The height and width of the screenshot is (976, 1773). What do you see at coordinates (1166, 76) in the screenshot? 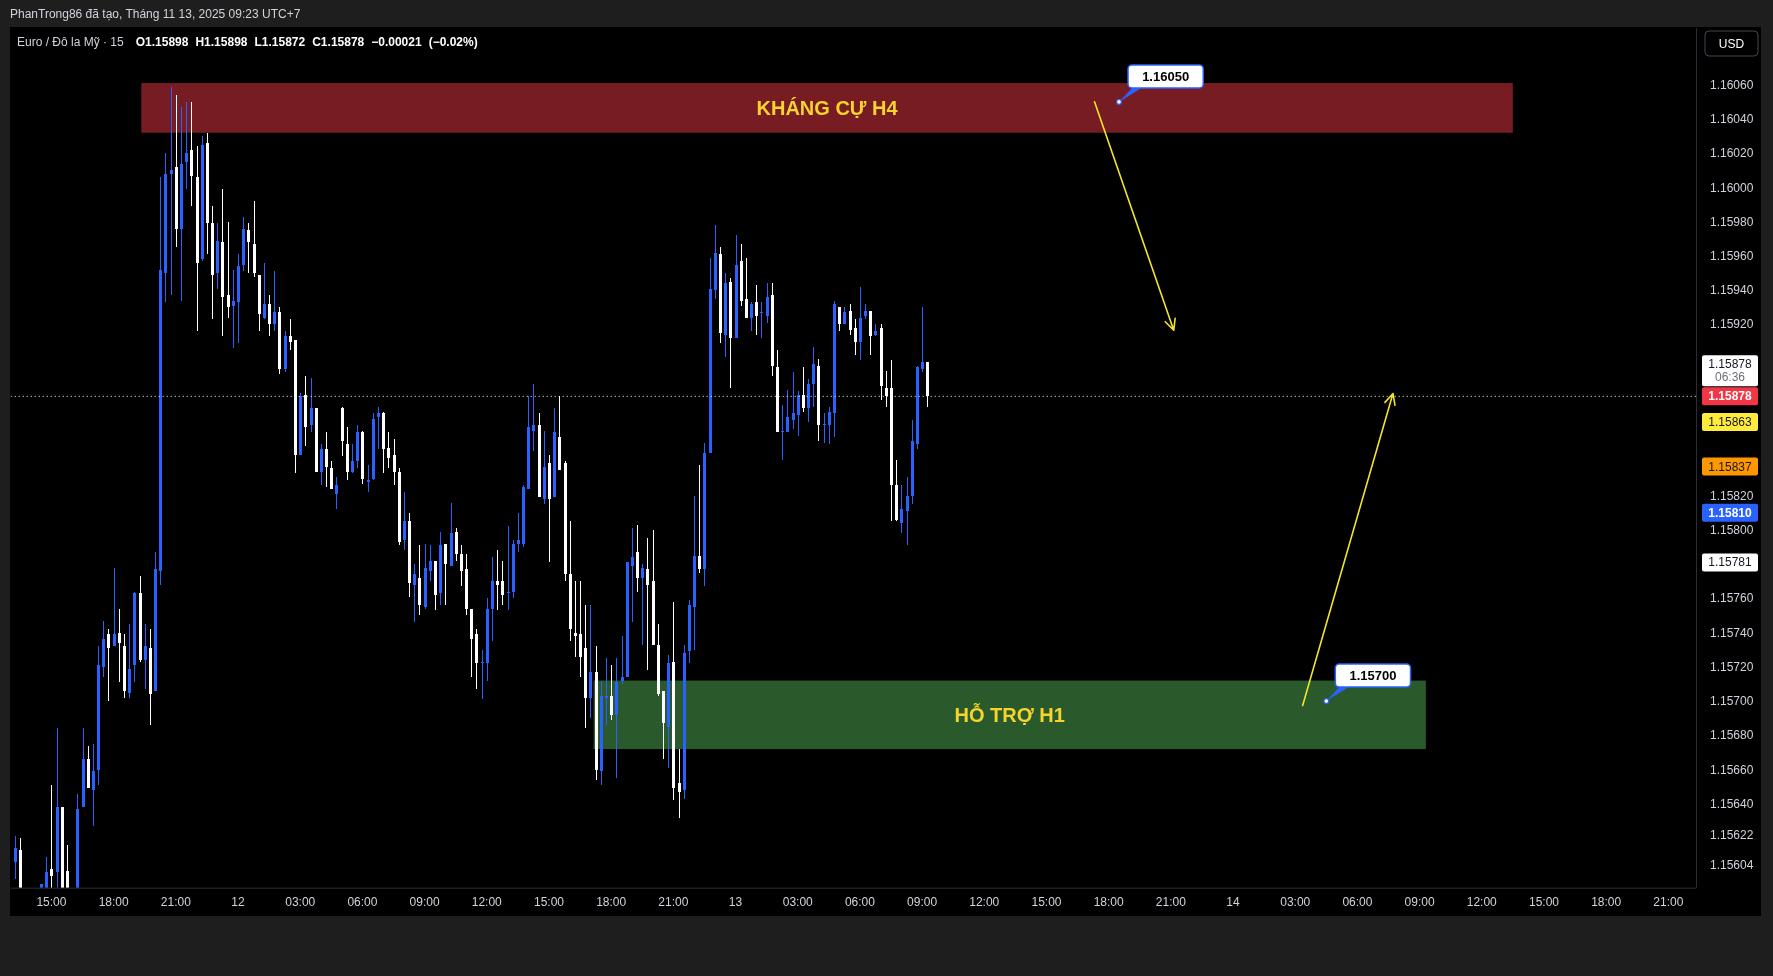
I see `annotation: 1.16050` at bounding box center [1166, 76].